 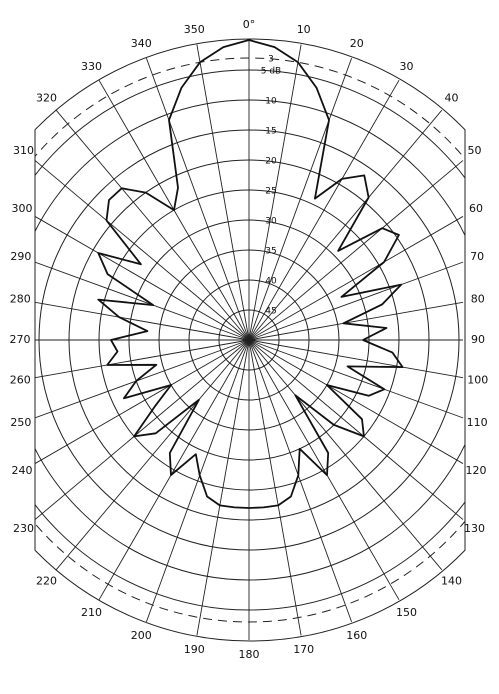 What do you see at coordinates (20, 339) in the screenshot?
I see `angle-tick-label: 270` at bounding box center [20, 339].